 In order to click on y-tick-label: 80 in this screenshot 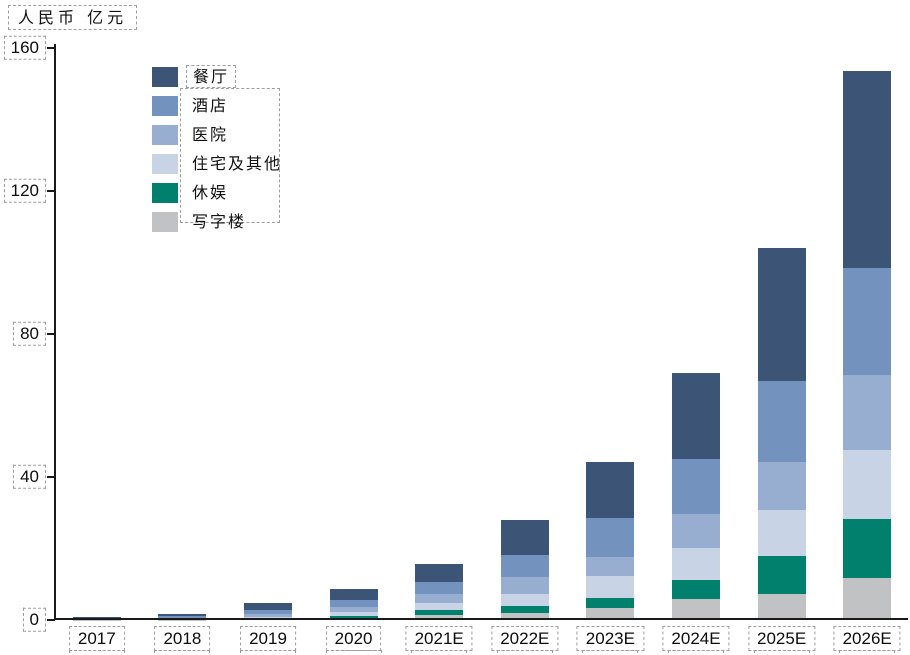, I will do `click(29, 334)`.